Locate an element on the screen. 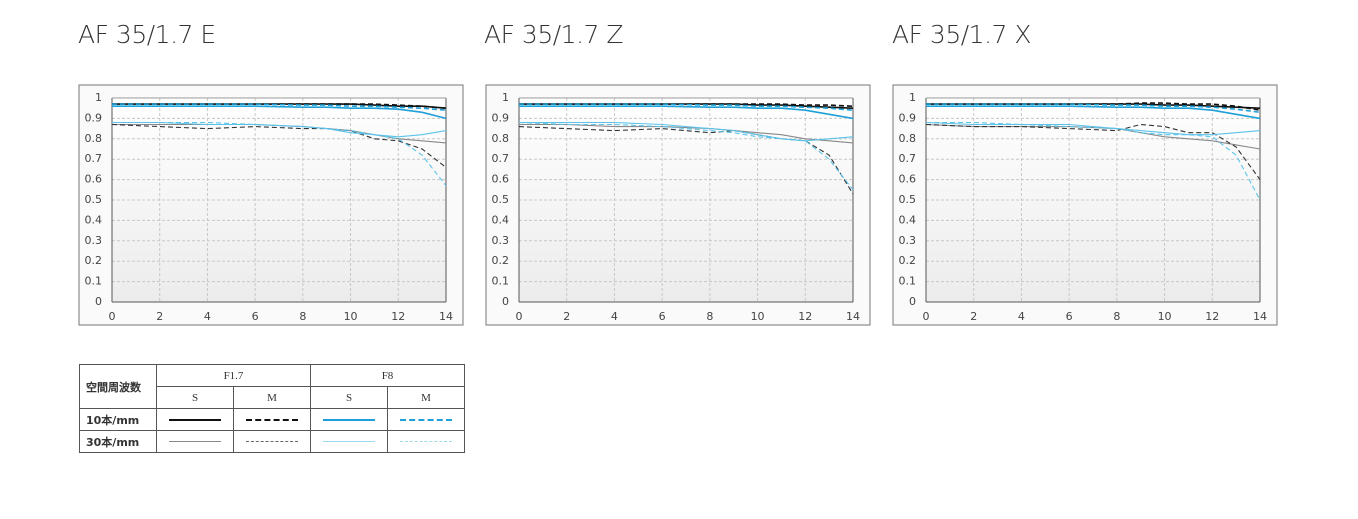 The width and height of the screenshot is (1358, 519). row-label: 10本/mm is located at coordinates (118, 419).